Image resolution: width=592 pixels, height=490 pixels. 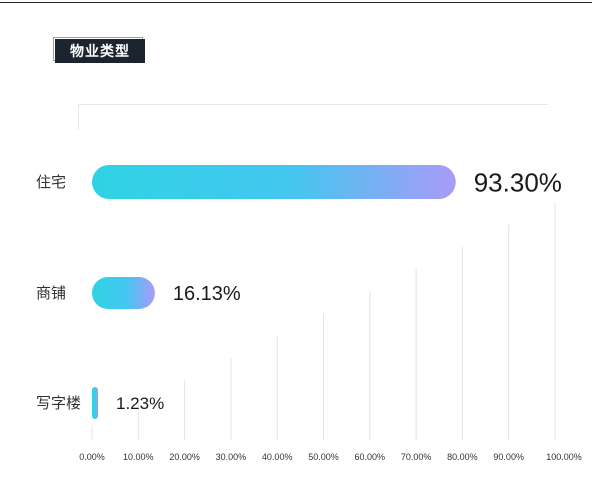 What do you see at coordinates (508, 457) in the screenshot?
I see `x-tick-label: 90.00%` at bounding box center [508, 457].